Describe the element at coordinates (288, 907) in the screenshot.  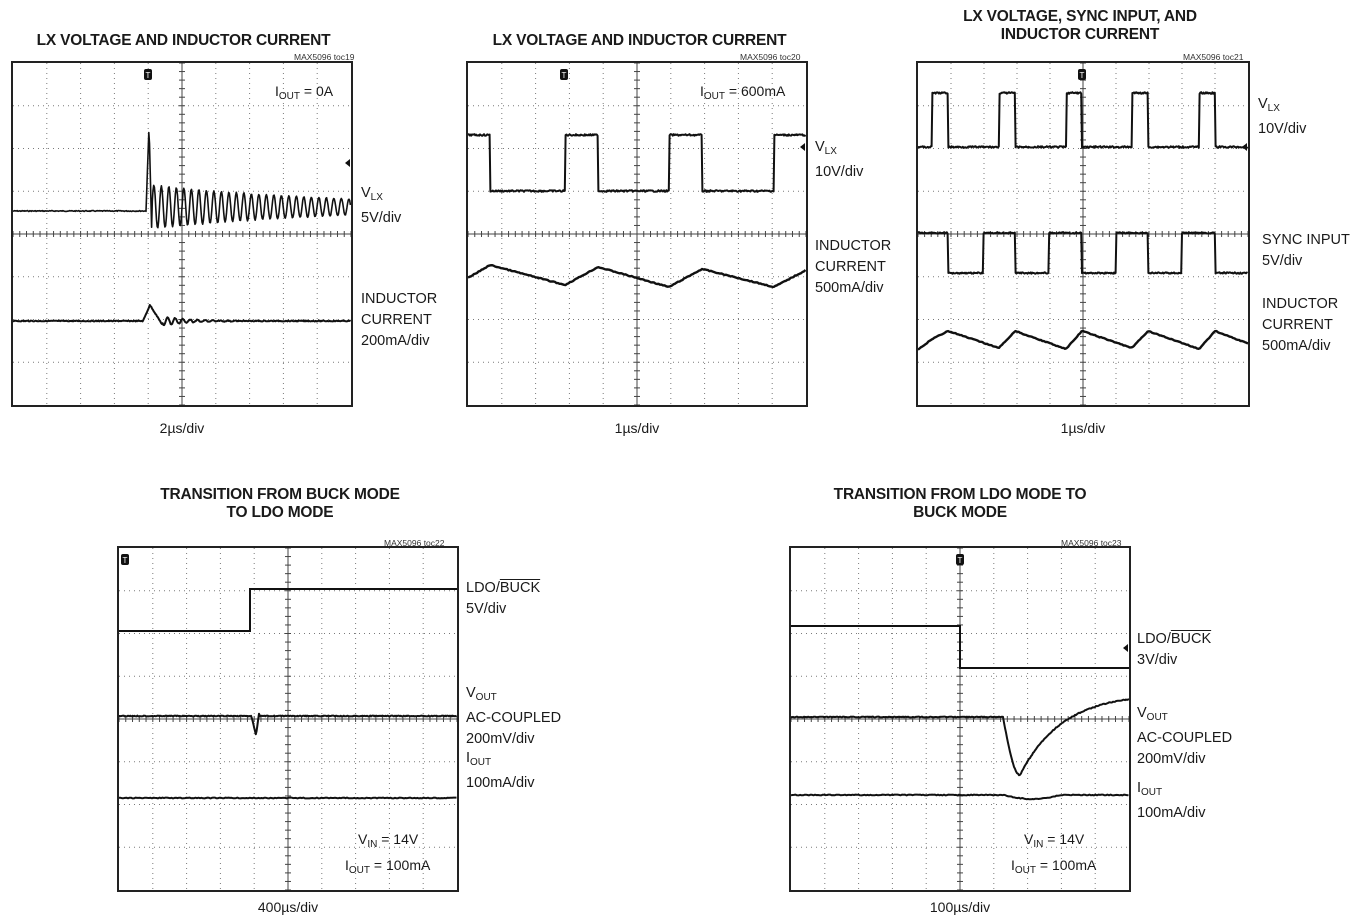
I see `time-div-label: 400µs/div` at that location.